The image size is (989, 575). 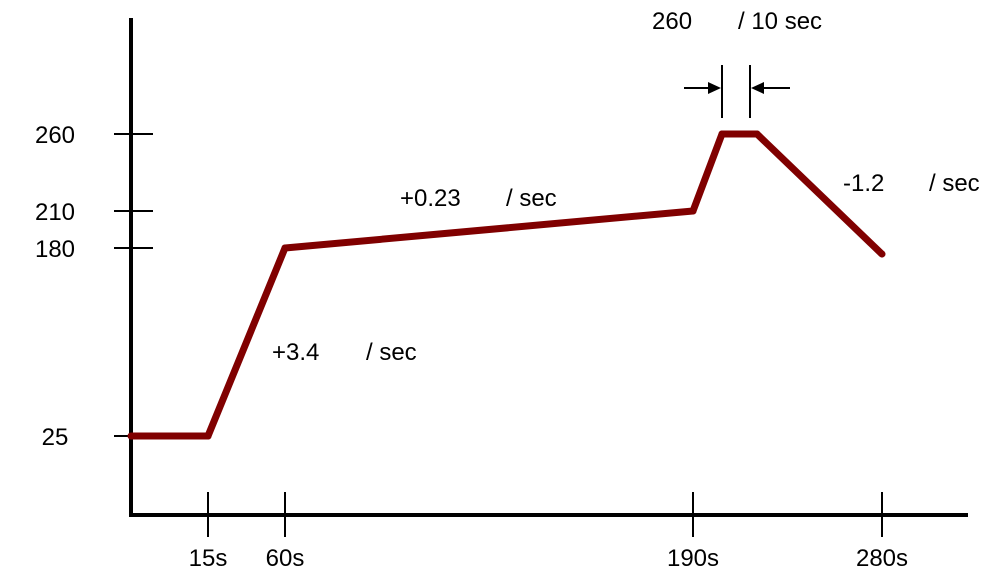 I want to click on ramp1-rate-value: +3.4, so click(x=295, y=352).